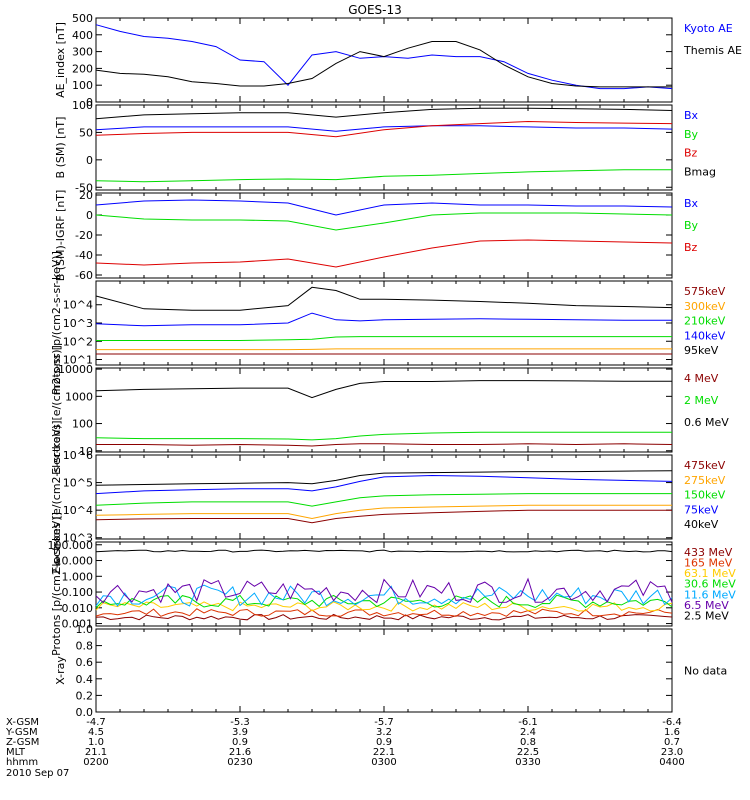 This screenshot has height=800, width=750. What do you see at coordinates (710, 584) in the screenshot?
I see `legend-label: 30.6 MeV` at bounding box center [710, 584].